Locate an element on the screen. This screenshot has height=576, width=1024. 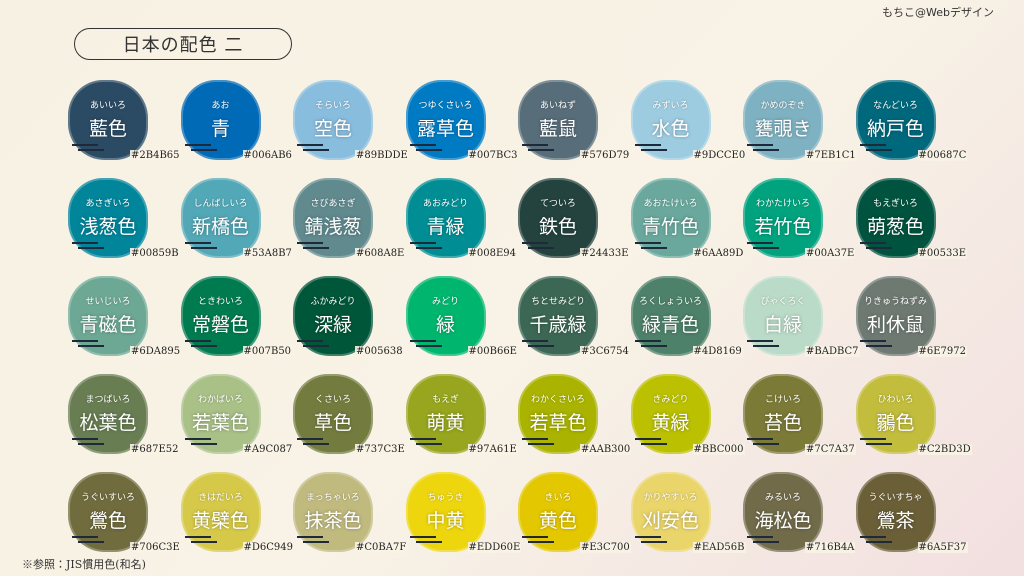
reading: わかくさいろ is located at coordinates (557, 400).